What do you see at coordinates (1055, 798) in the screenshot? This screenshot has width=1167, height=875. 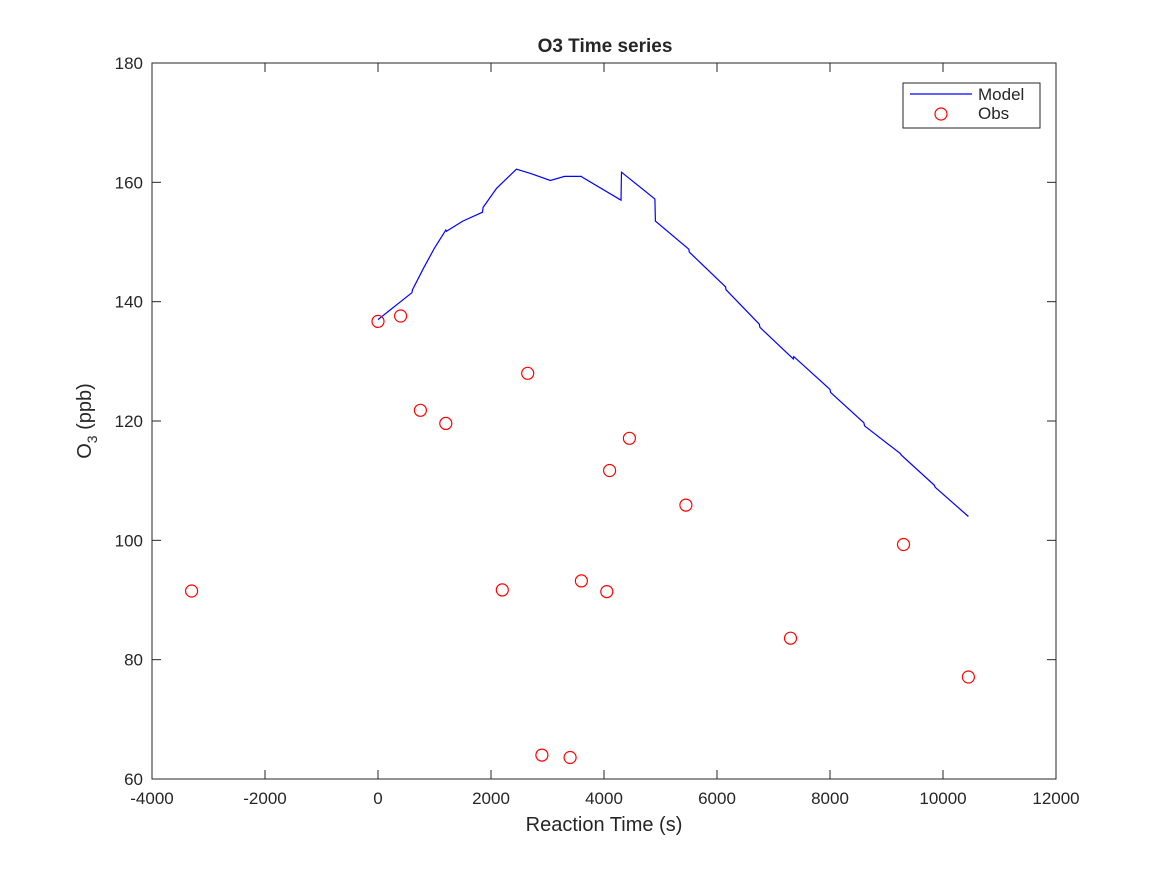 I see `x-tick-label: 12000` at bounding box center [1055, 798].